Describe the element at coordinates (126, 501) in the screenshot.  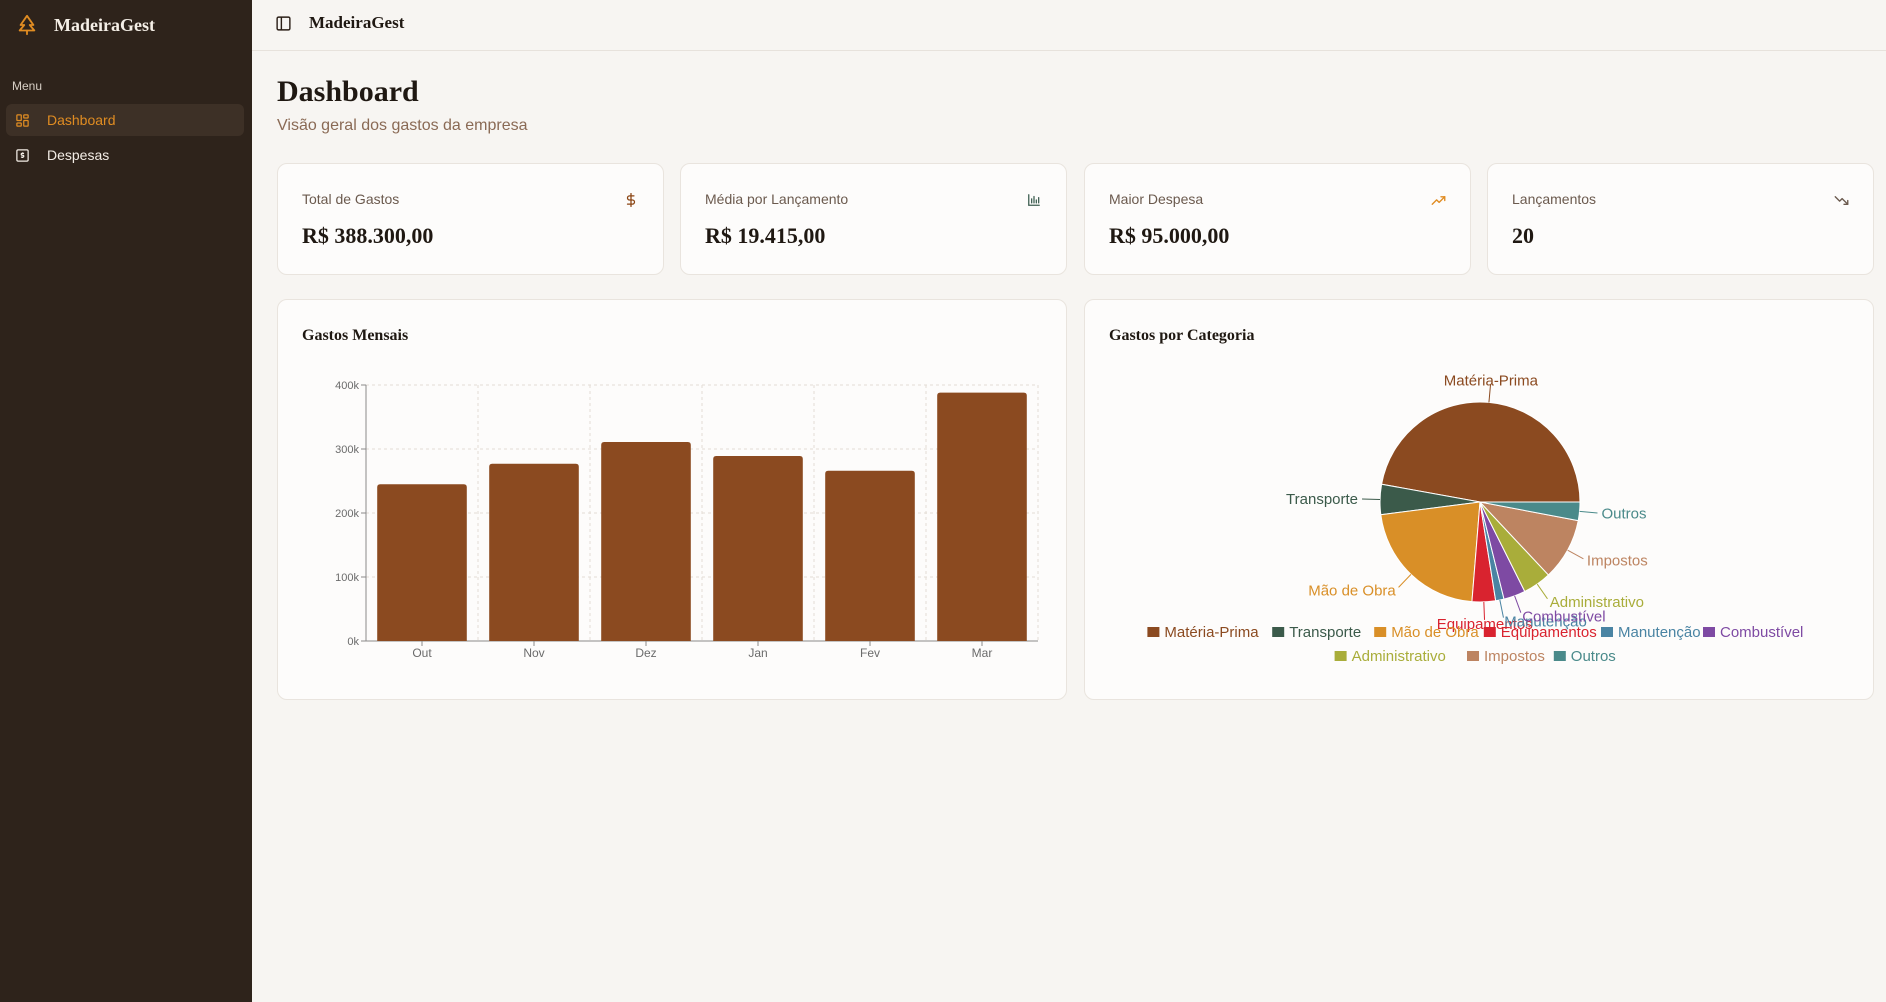
I see `sidebar: MadeiraGest Menu Dashboard Despesas` at that location.